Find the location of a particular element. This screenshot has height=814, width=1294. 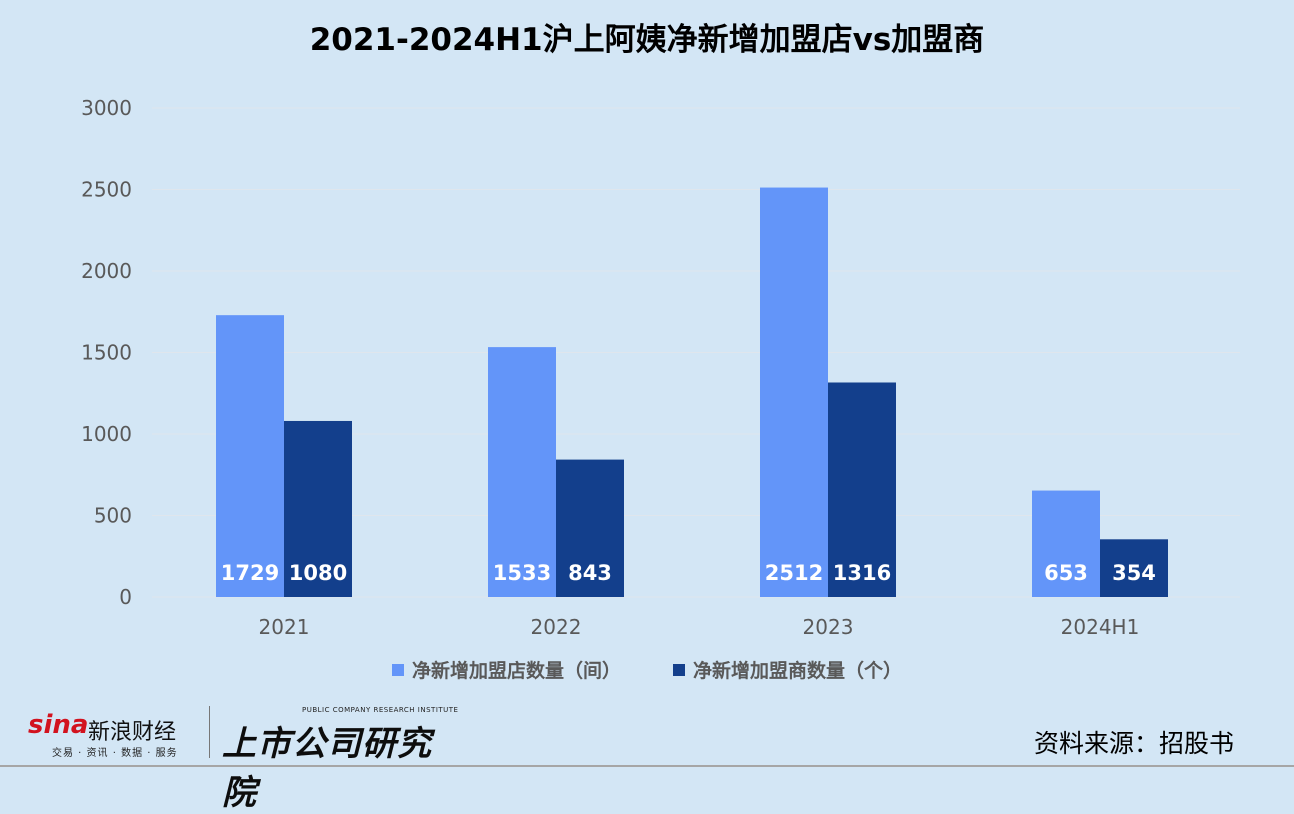

x-tick-label-2022: 2022 is located at coordinates (556, 627).